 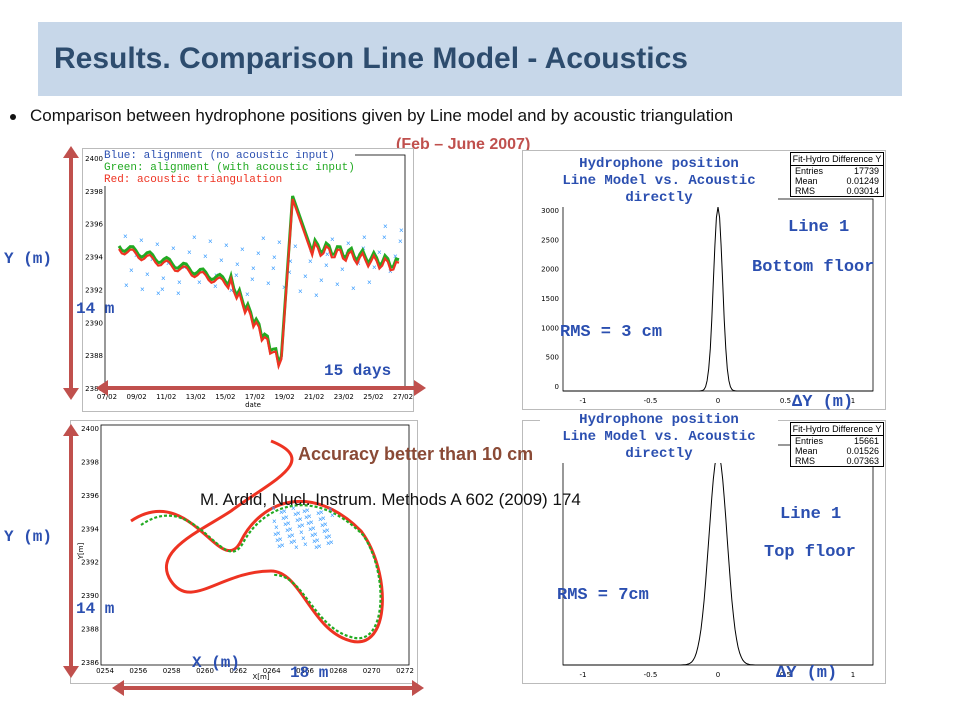 I want to click on y-tick-label: 2500, so click(x=550, y=240).